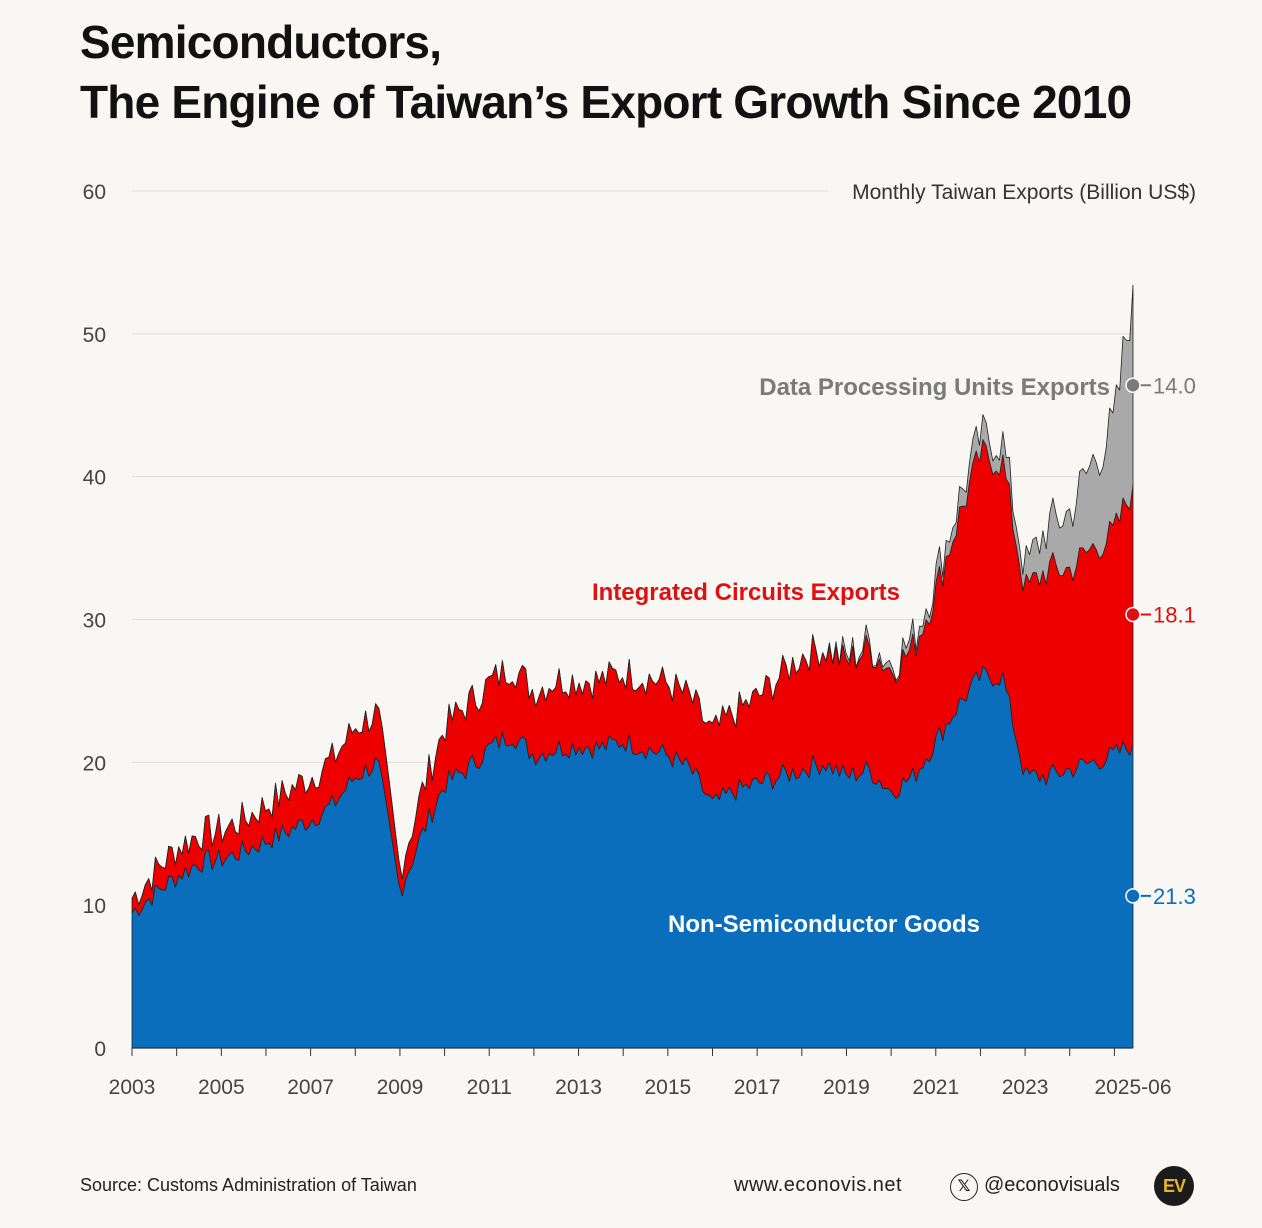 This screenshot has width=1262, height=1228. Describe the element at coordinates (824, 924) in the screenshot. I see `series-label-non-semiconductor: Non-Semiconductor Goods` at that location.